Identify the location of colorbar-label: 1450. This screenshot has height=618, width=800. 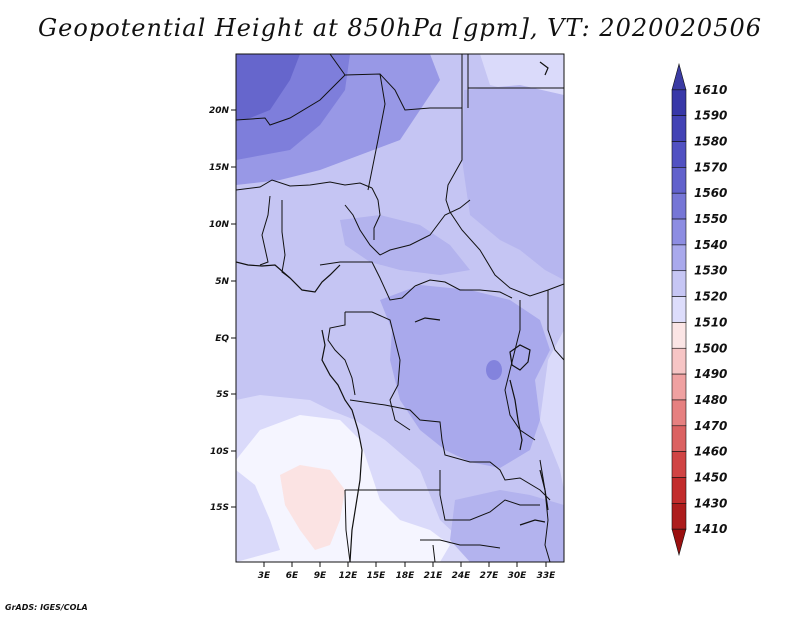
(710, 477).